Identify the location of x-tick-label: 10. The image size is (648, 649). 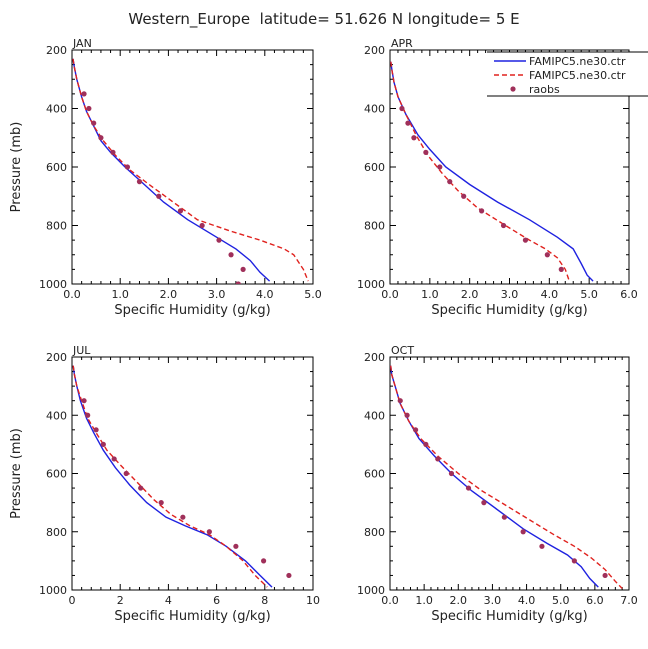
(313, 600).